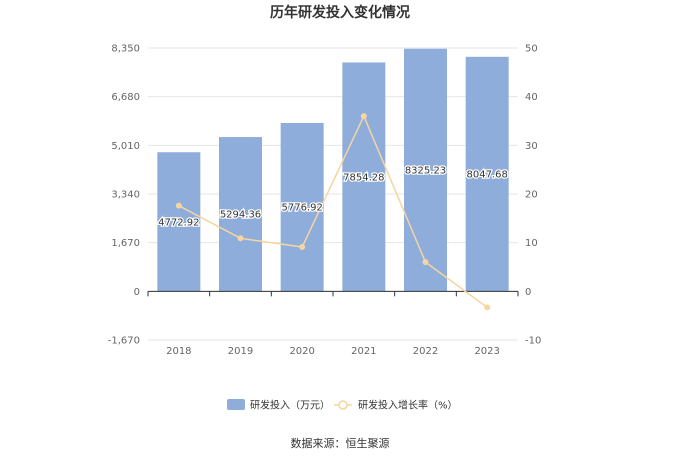 The height and width of the screenshot is (460, 680). Describe the element at coordinates (531, 49) in the screenshot. I see `y-right-tick-label: 50` at that location.